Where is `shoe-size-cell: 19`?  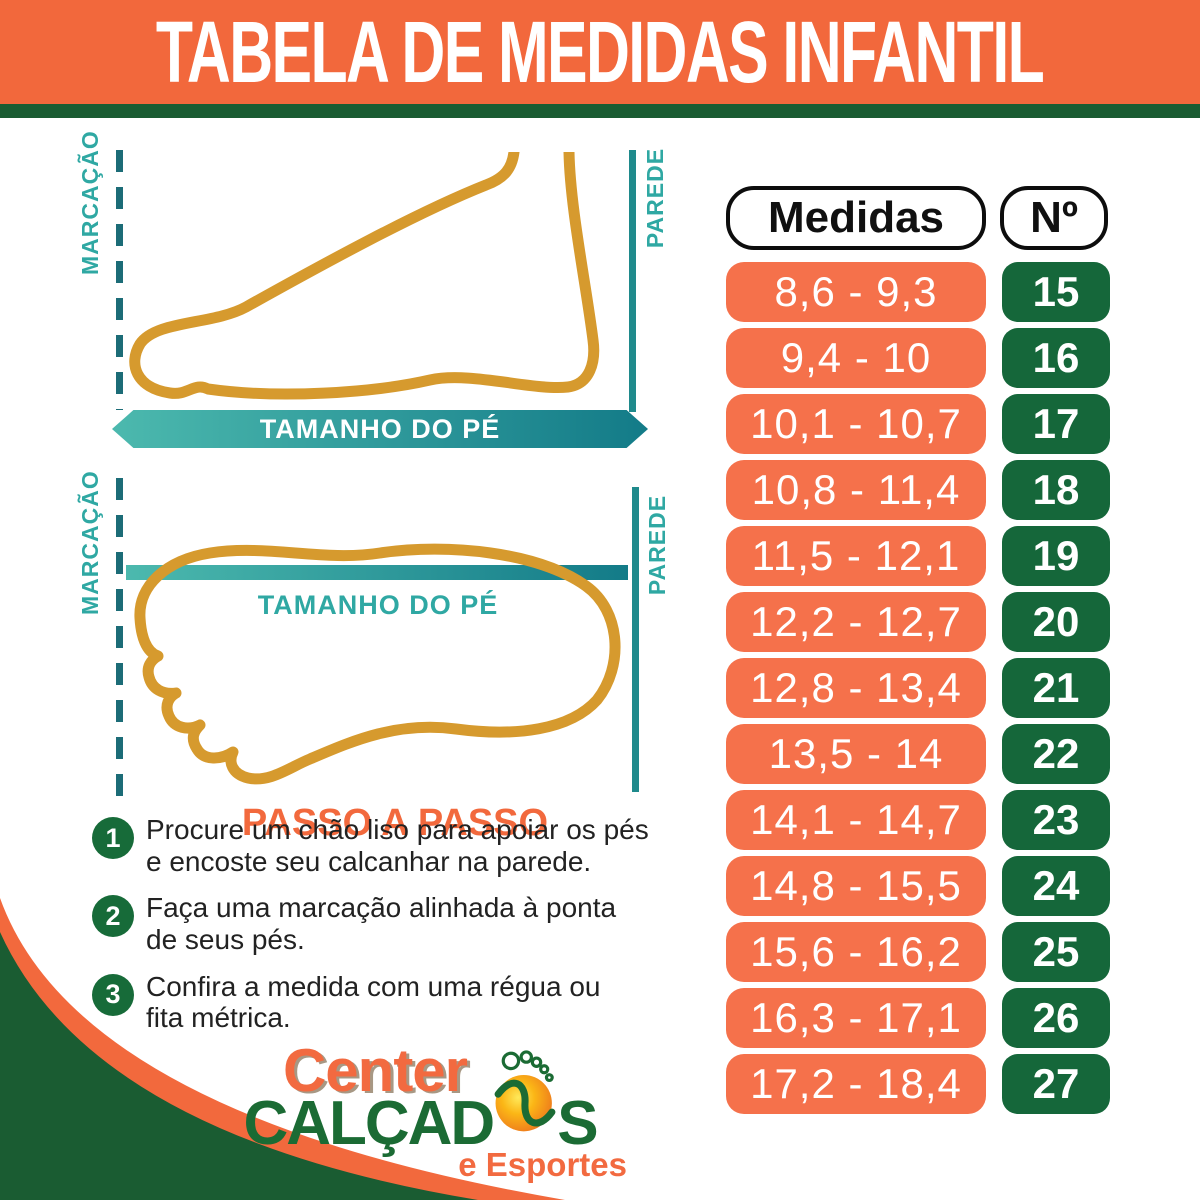
shoe-size-cell: 19 is located at coordinates (1056, 556).